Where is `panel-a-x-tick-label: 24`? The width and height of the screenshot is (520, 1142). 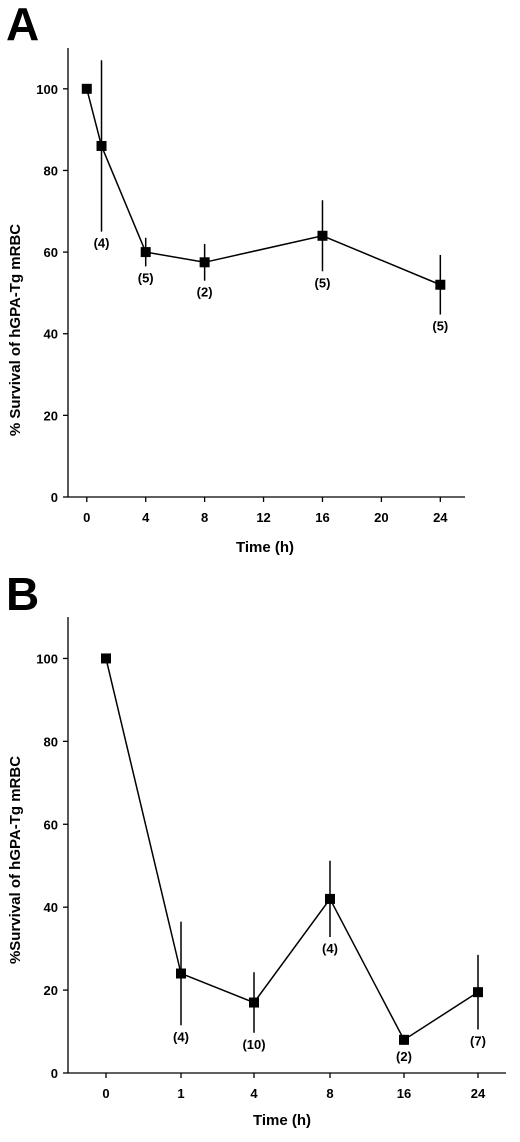
panel-a-x-tick-label: 24 is located at coordinates (440, 517).